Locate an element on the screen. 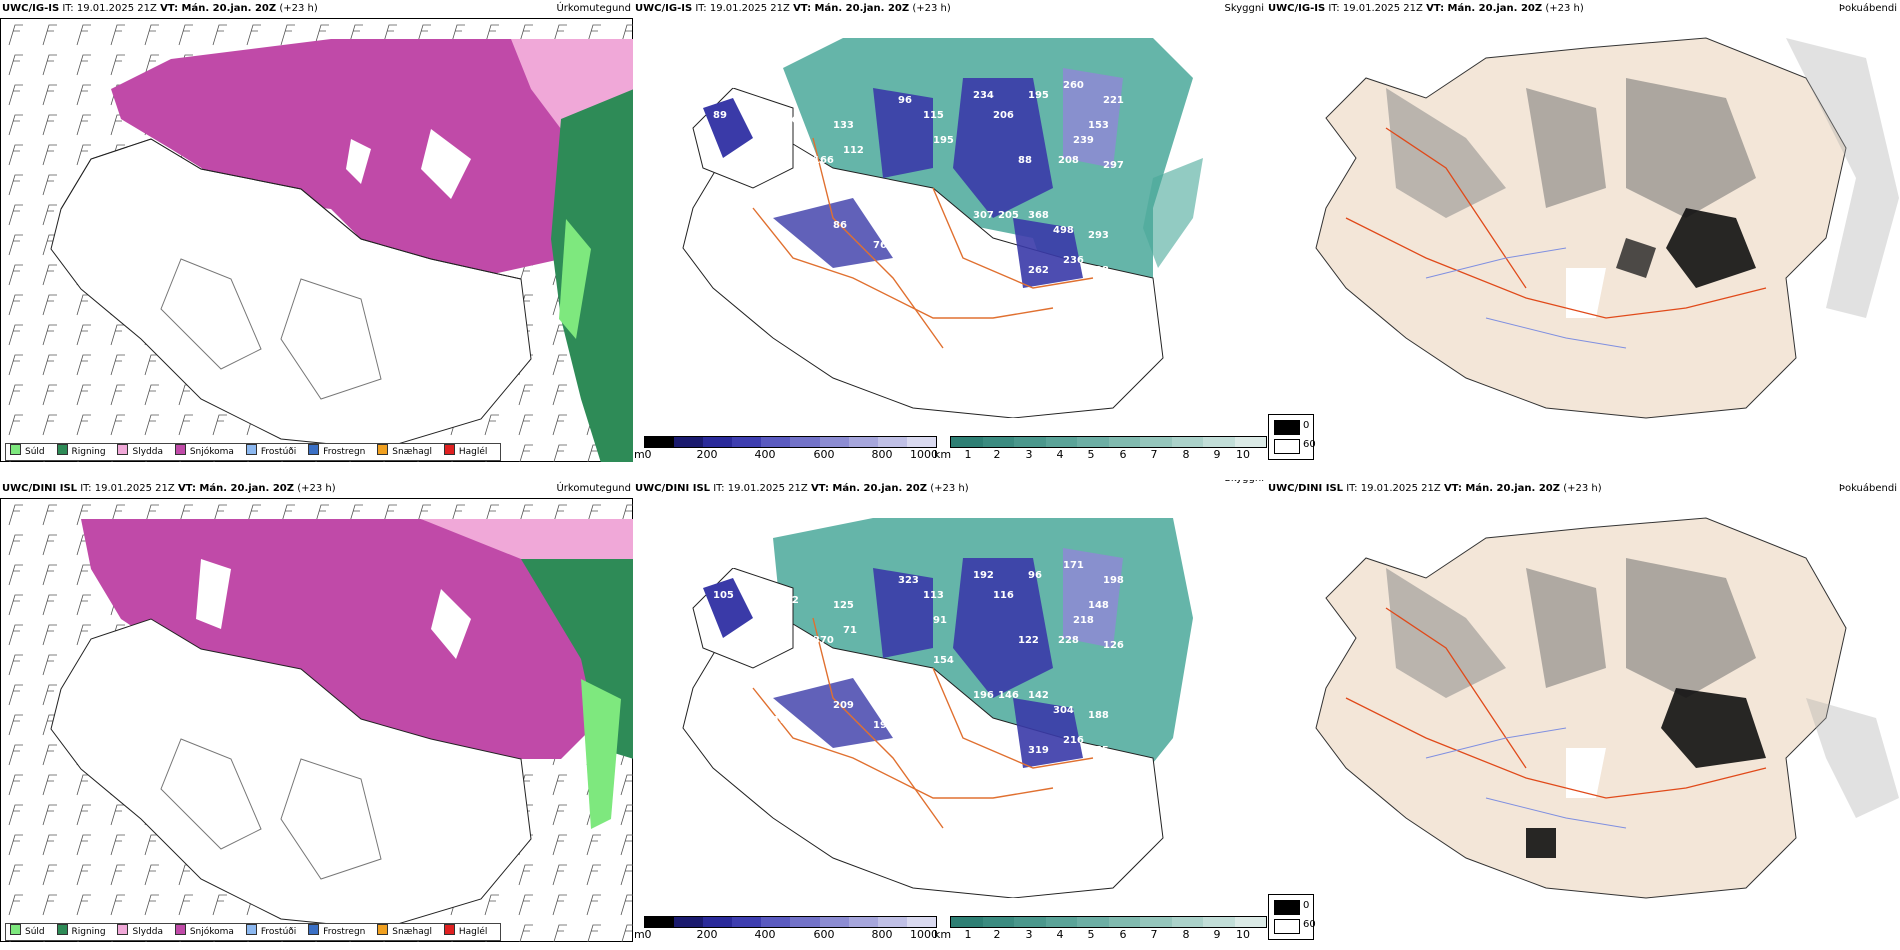 The width and height of the screenshot is (1900, 950). visibility-value-label: 234 is located at coordinates (983, 95).